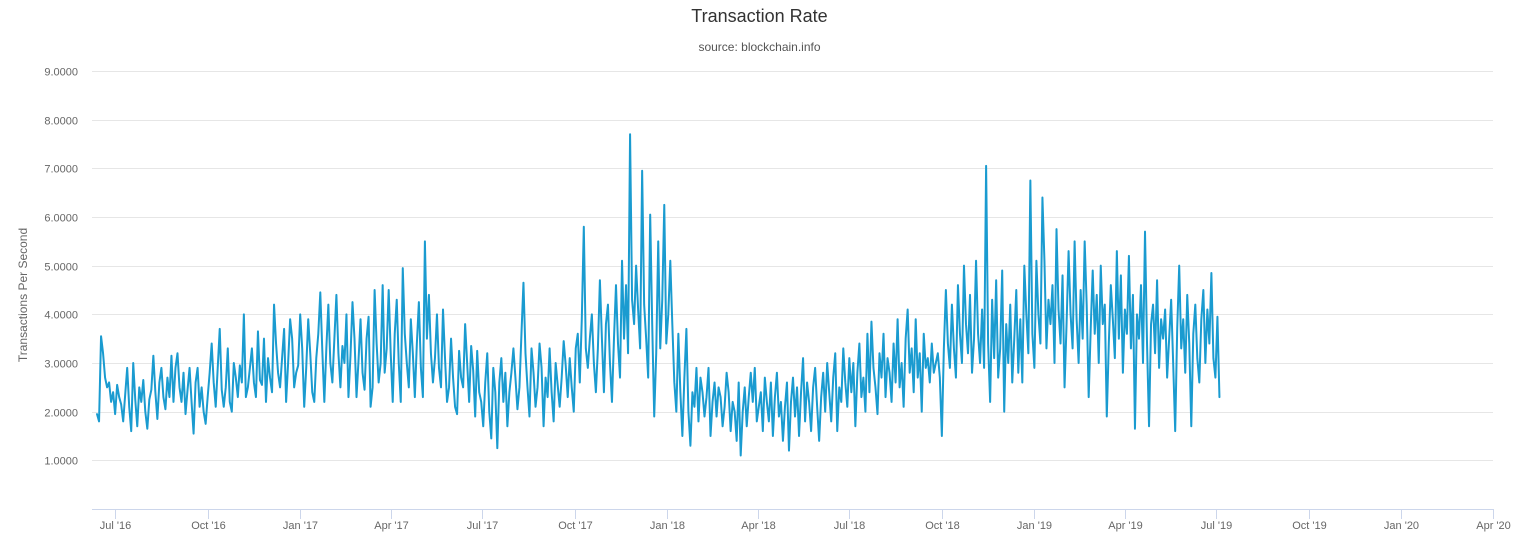 The height and width of the screenshot is (550, 1519). Describe the element at coordinates (23, 295) in the screenshot. I see `y-axis-title: Transactions Per Second` at that location.